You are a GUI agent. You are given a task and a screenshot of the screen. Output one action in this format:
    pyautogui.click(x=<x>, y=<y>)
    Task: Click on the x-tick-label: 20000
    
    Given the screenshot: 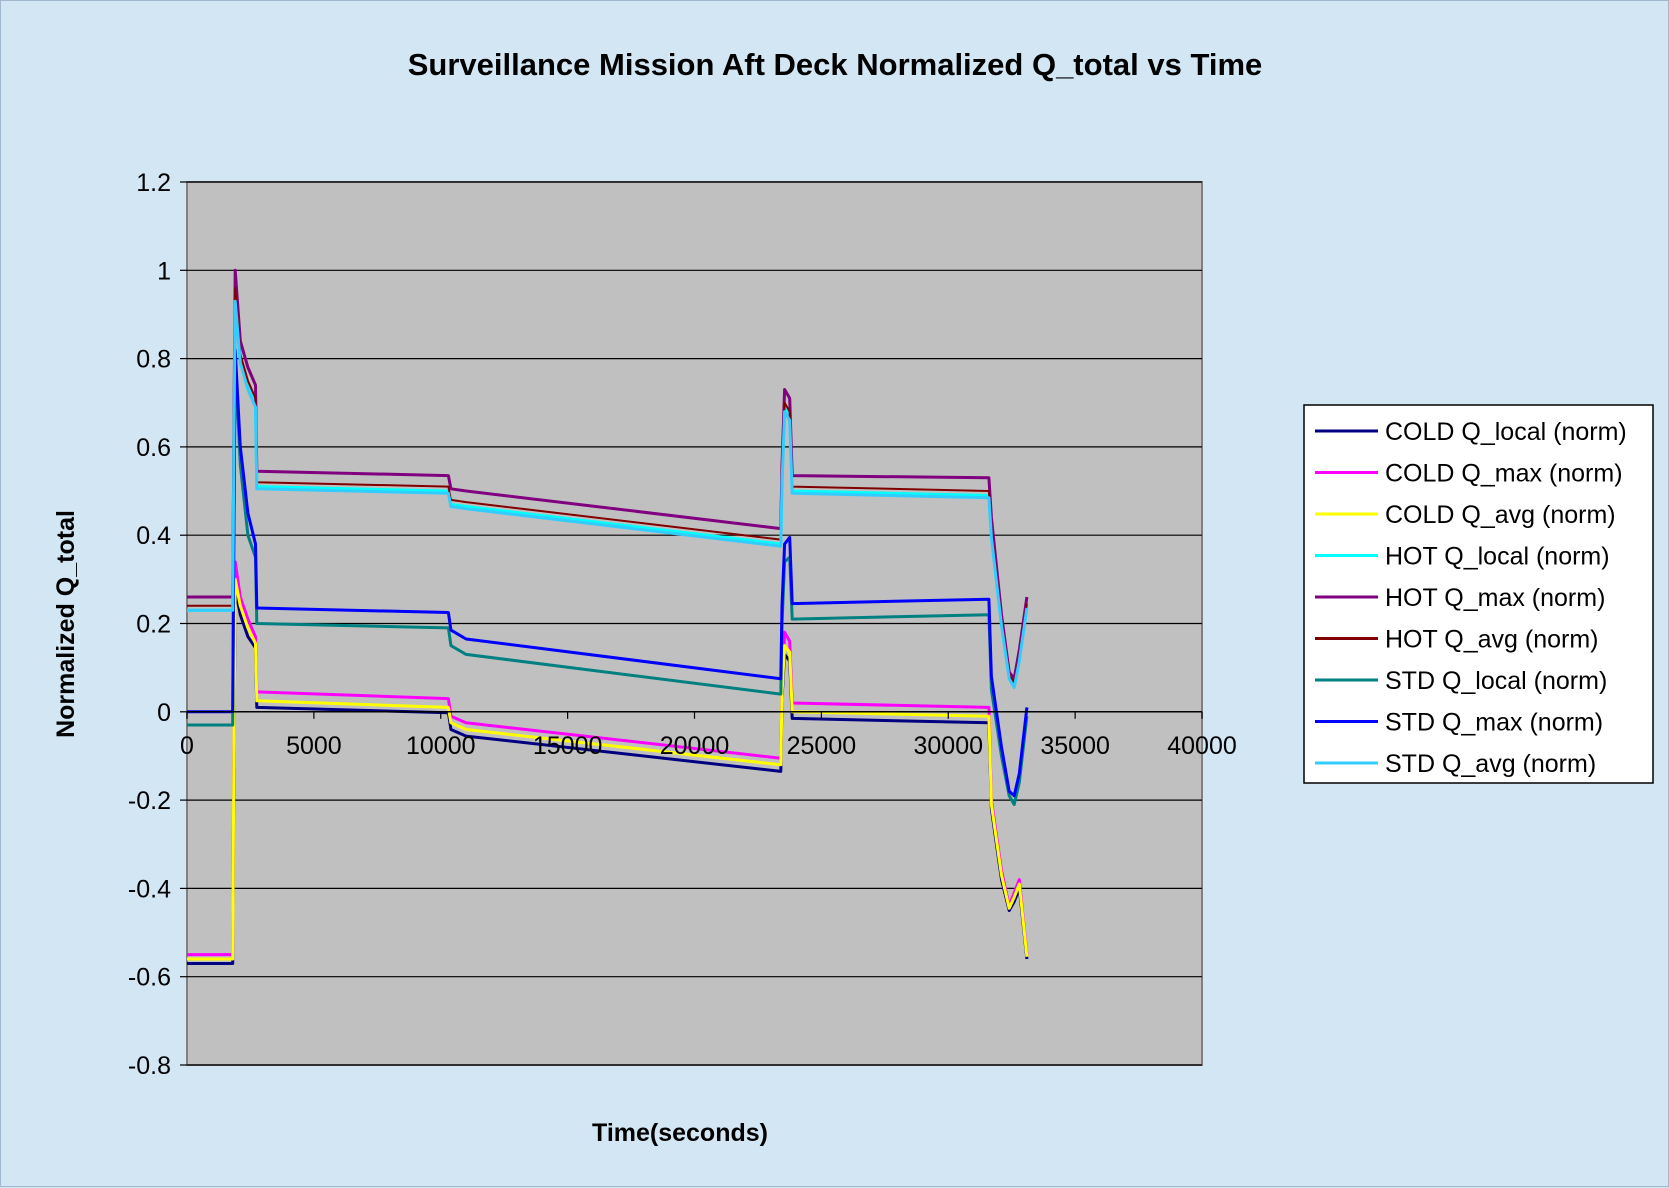 What is the action you would take?
    pyautogui.click(x=695, y=746)
    